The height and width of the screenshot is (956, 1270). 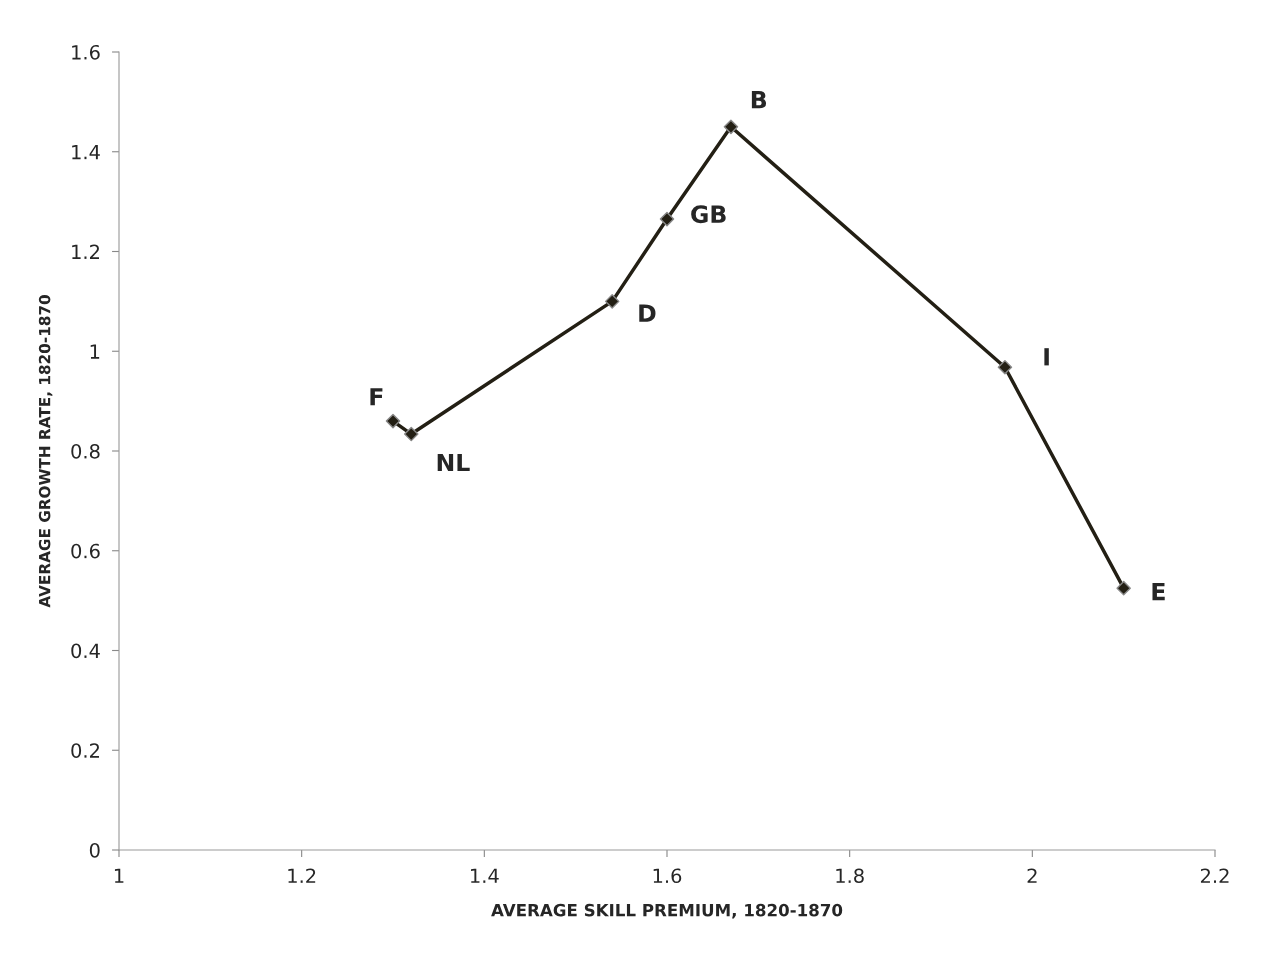 I want to click on annotation: E, so click(x=1158, y=592).